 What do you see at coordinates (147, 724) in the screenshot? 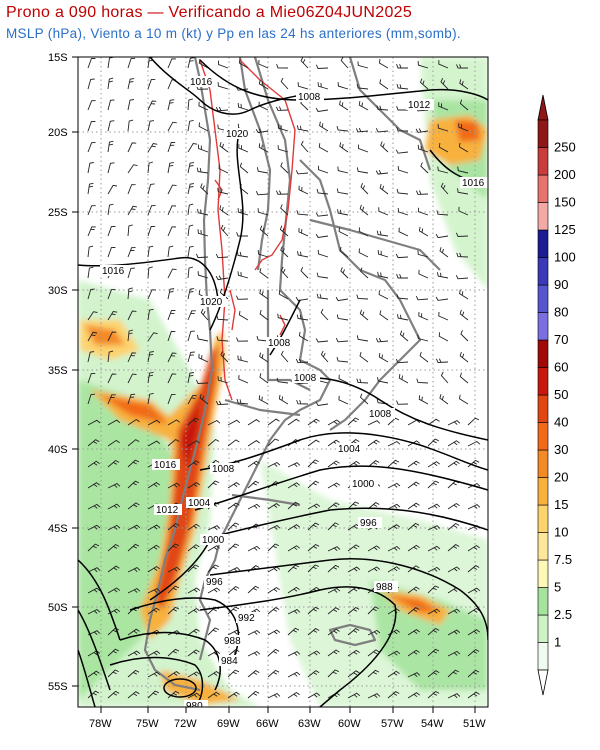
I see `lon-label: 75W` at bounding box center [147, 724].